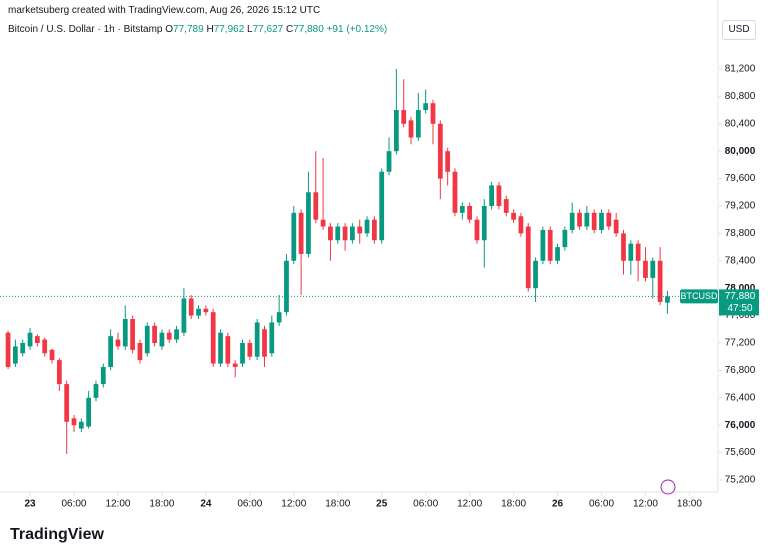  Describe the element at coordinates (85, 29) in the screenshot. I see `symbol: Bitcoin / U.S. Dollar · 1h · Bitstamp` at that location.